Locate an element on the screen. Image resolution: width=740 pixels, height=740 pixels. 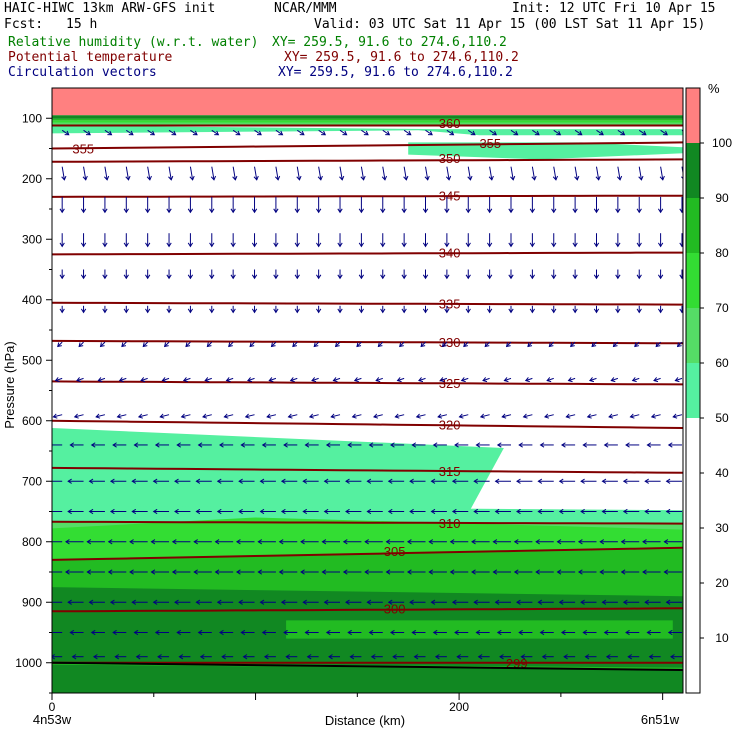
terrain-line is located at coordinates (367, 666).